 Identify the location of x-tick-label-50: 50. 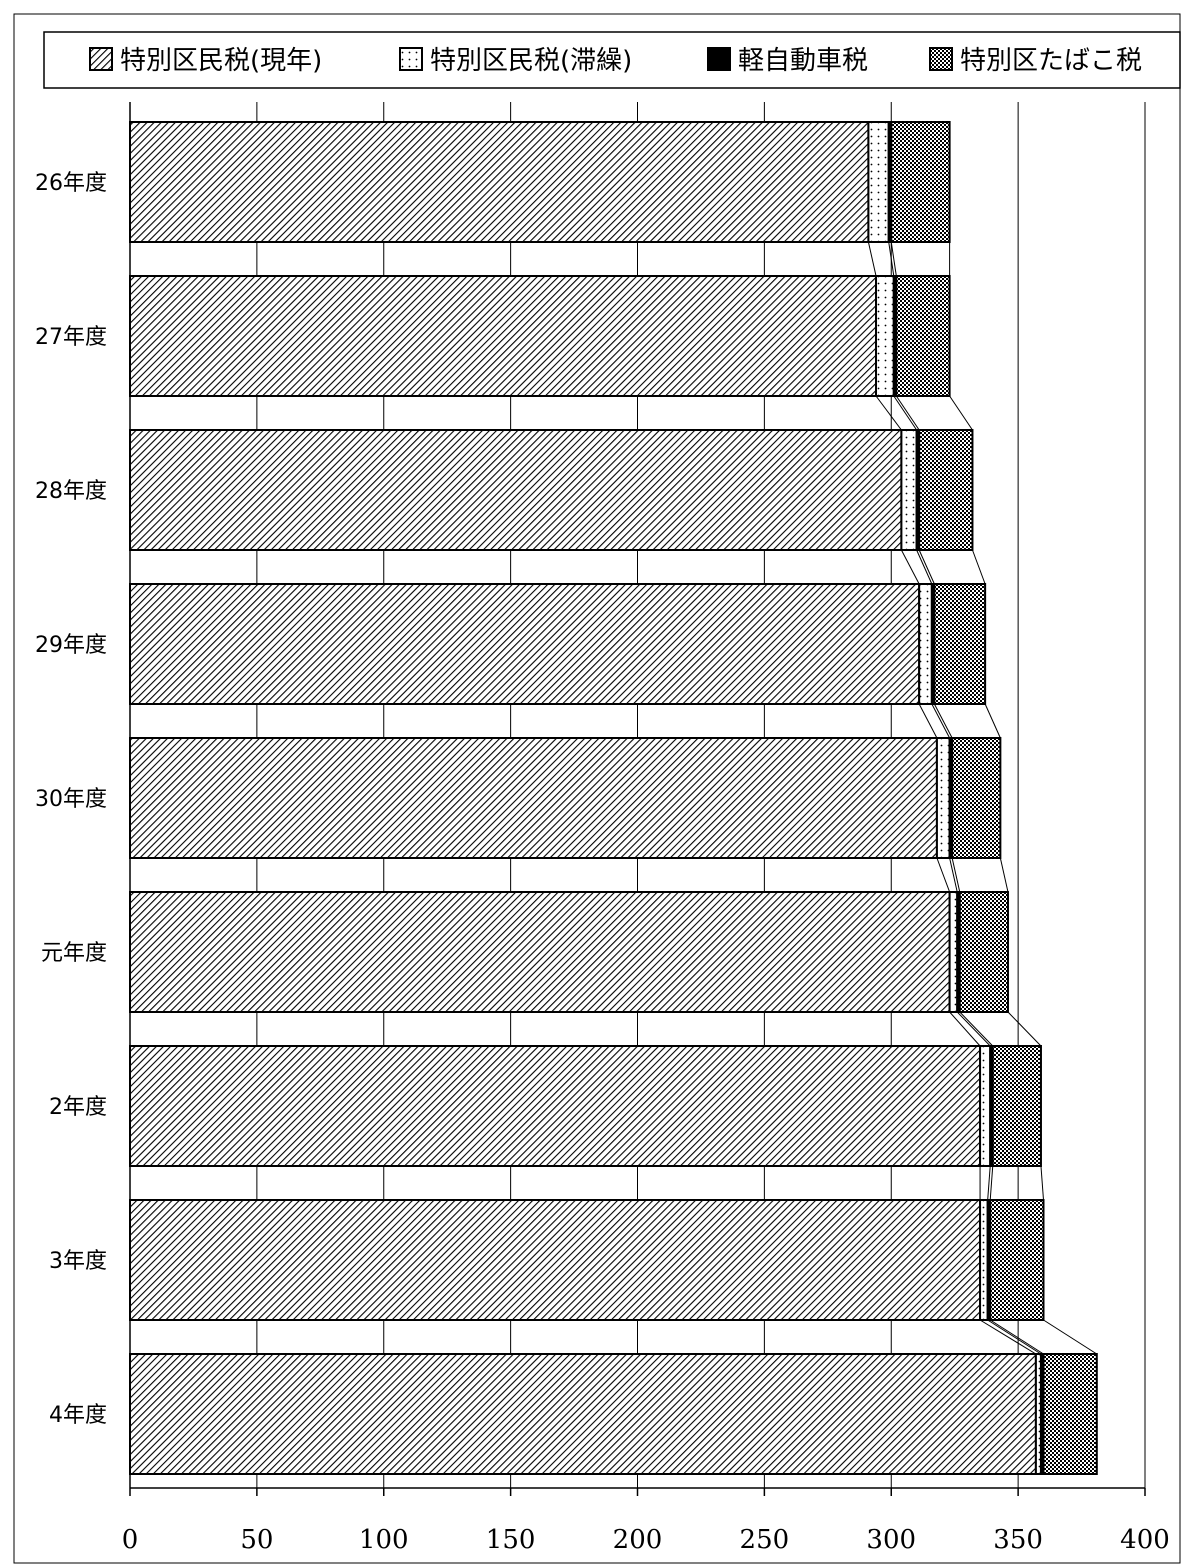
(256, 1540).